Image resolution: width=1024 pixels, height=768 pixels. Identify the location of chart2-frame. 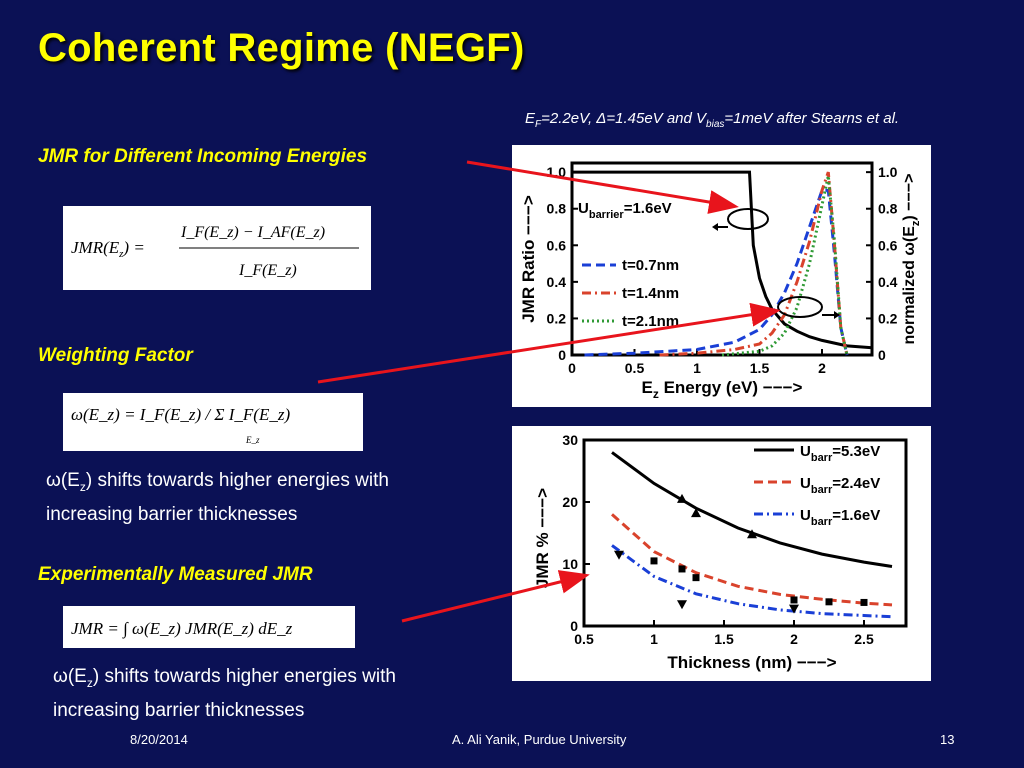
(745, 533).